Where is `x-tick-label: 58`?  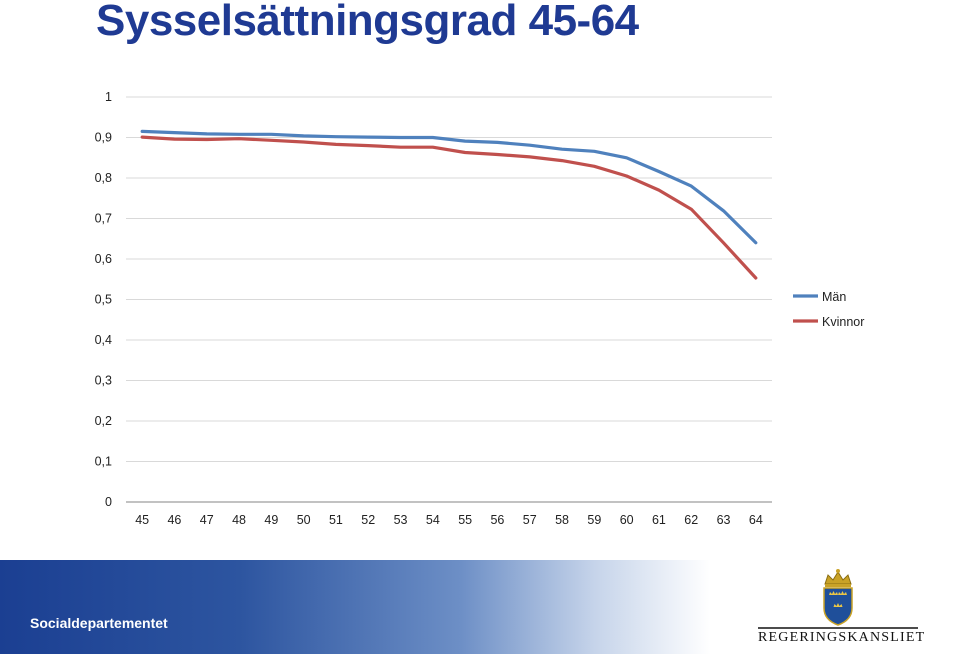 x-tick-label: 58 is located at coordinates (562, 520).